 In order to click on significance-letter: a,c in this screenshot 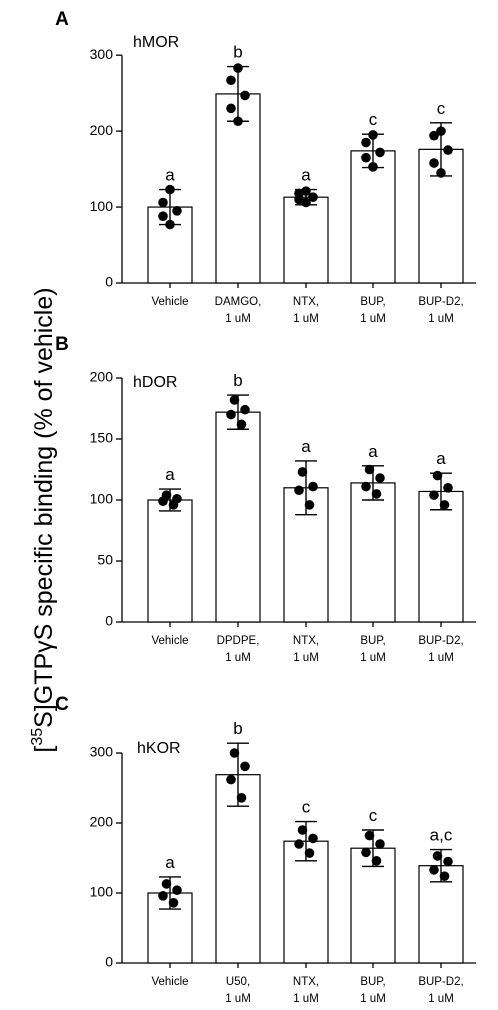, I will do `click(441, 835)`.